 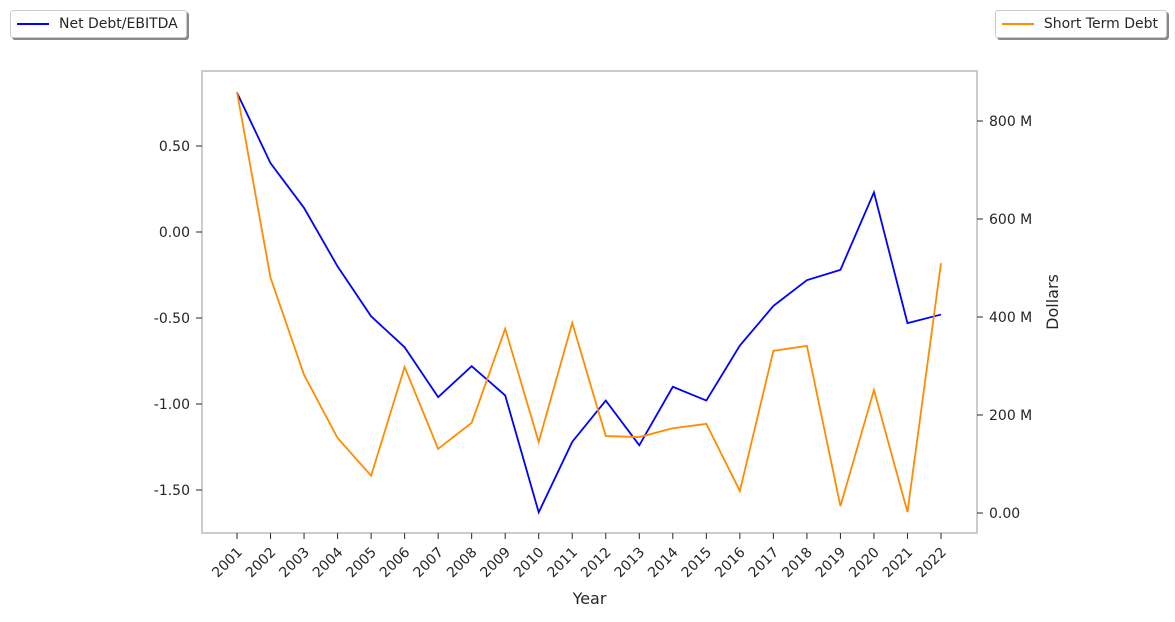 What do you see at coordinates (172, 405) in the screenshot?
I see `left-tick-label: -1.00` at bounding box center [172, 405].